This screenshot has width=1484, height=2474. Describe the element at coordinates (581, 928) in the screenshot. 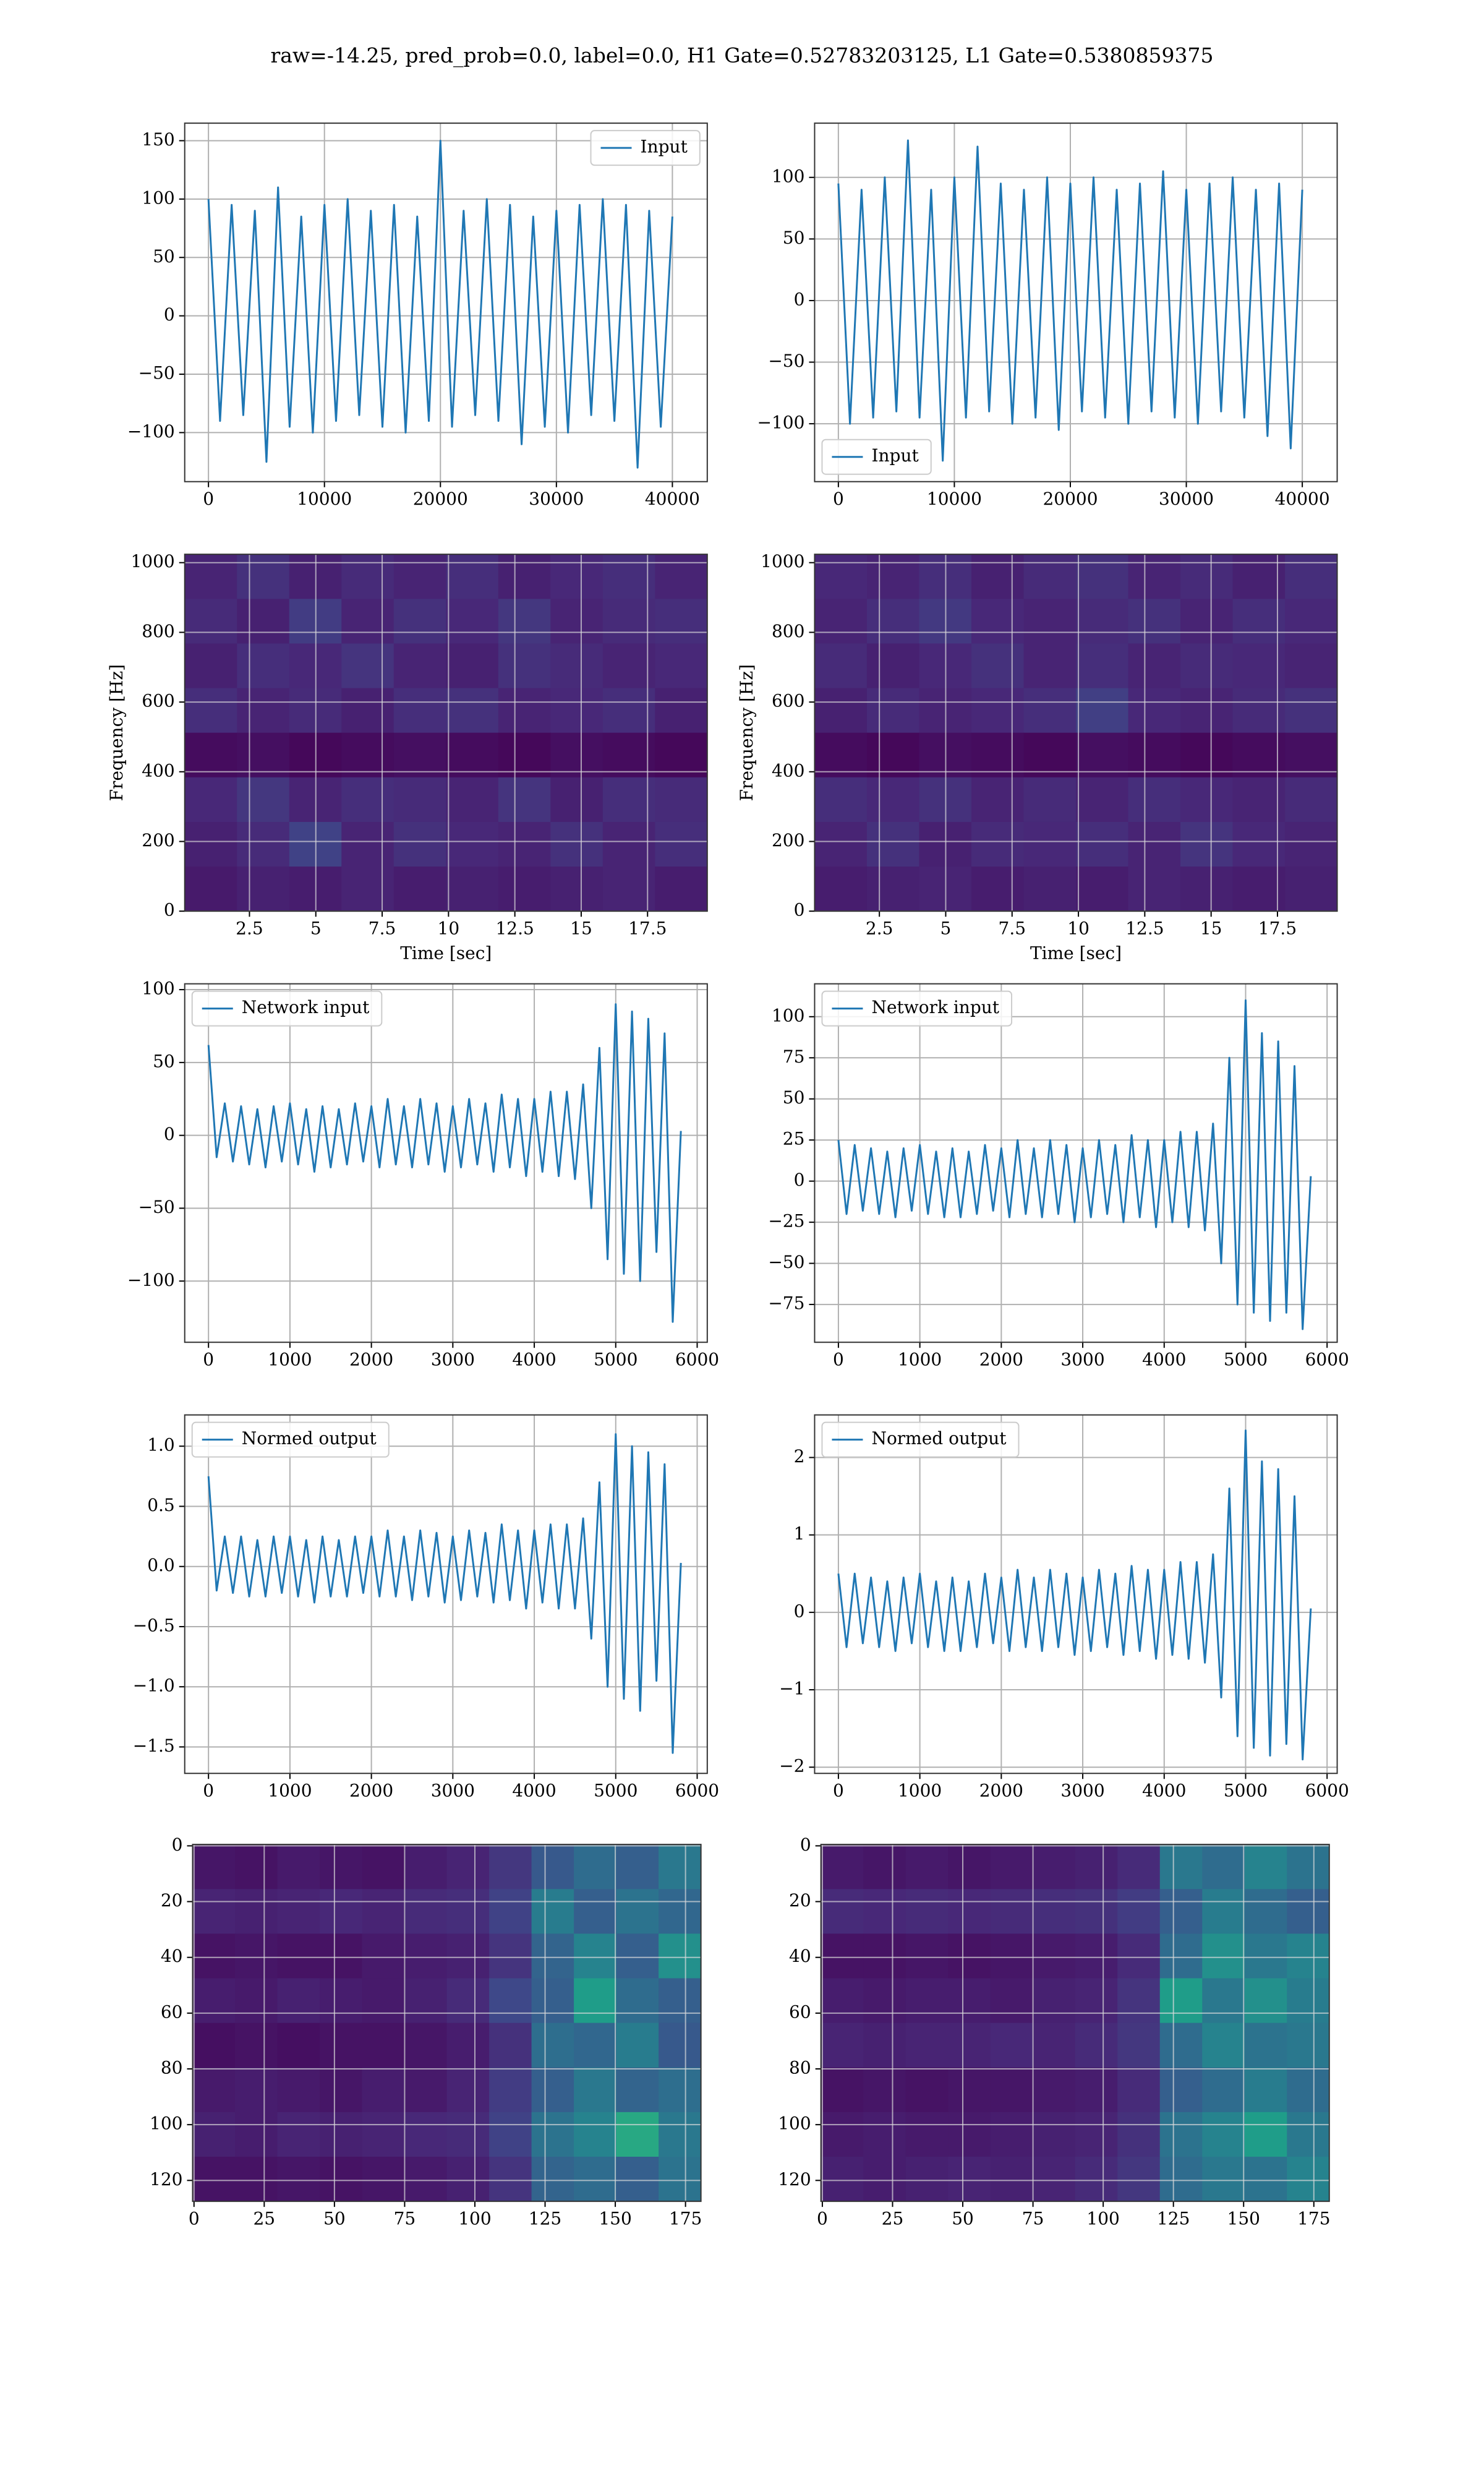

I see `x-tick-label: 15` at that location.